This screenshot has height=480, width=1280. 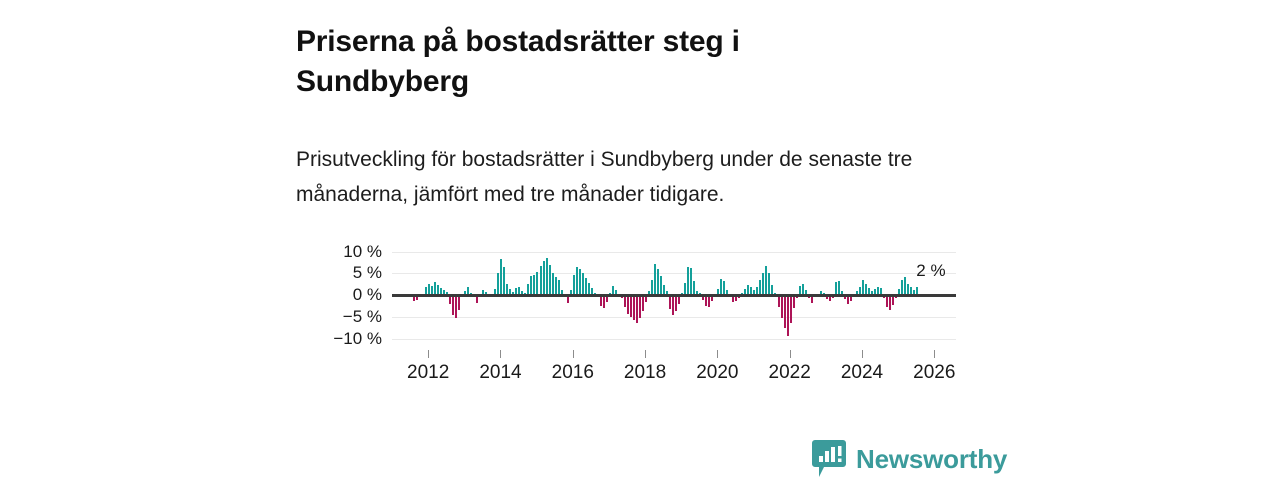 What do you see at coordinates (674, 370) in the screenshot?
I see `x-axis: 2012 2014 2016 2018 2020 2022 2024 2026` at bounding box center [674, 370].